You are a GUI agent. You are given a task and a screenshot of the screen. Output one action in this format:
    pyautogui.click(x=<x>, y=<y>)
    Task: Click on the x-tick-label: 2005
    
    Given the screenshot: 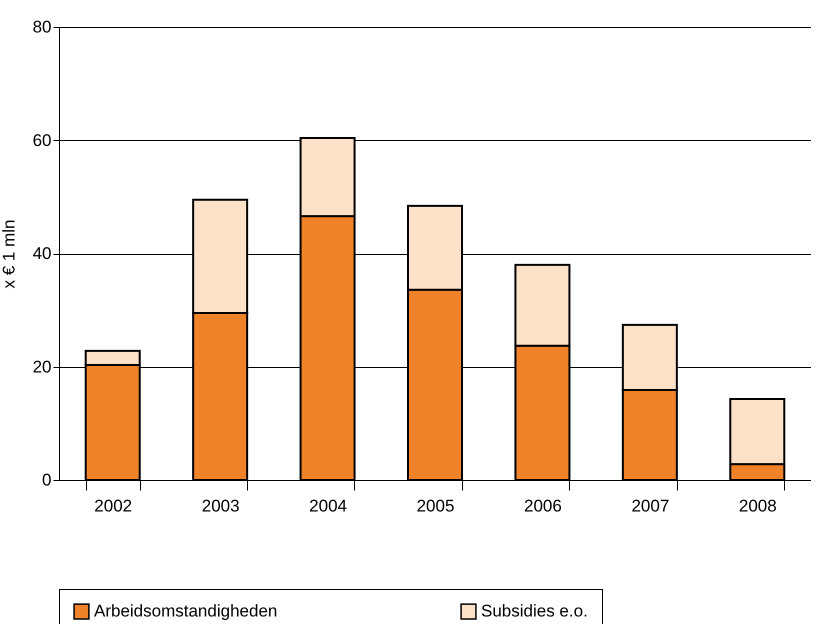 What is the action you would take?
    pyautogui.click(x=435, y=506)
    